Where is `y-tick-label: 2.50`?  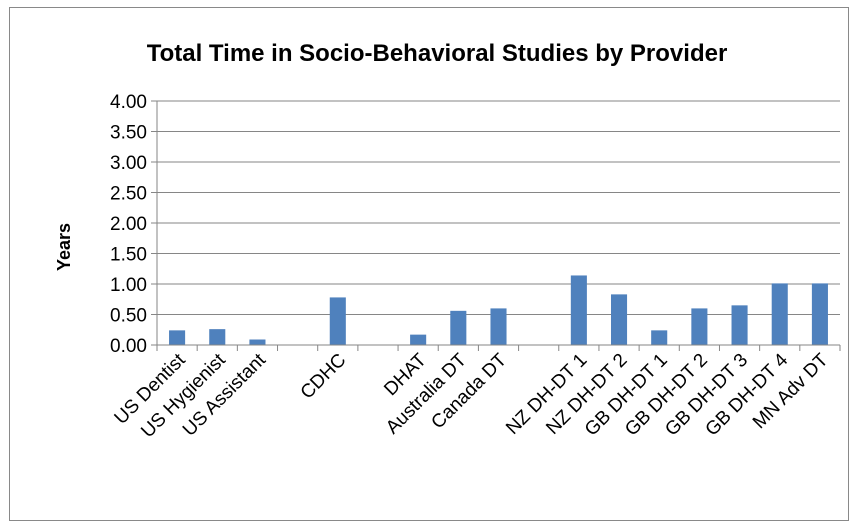 y-tick-label: 2.50 is located at coordinates (128, 194).